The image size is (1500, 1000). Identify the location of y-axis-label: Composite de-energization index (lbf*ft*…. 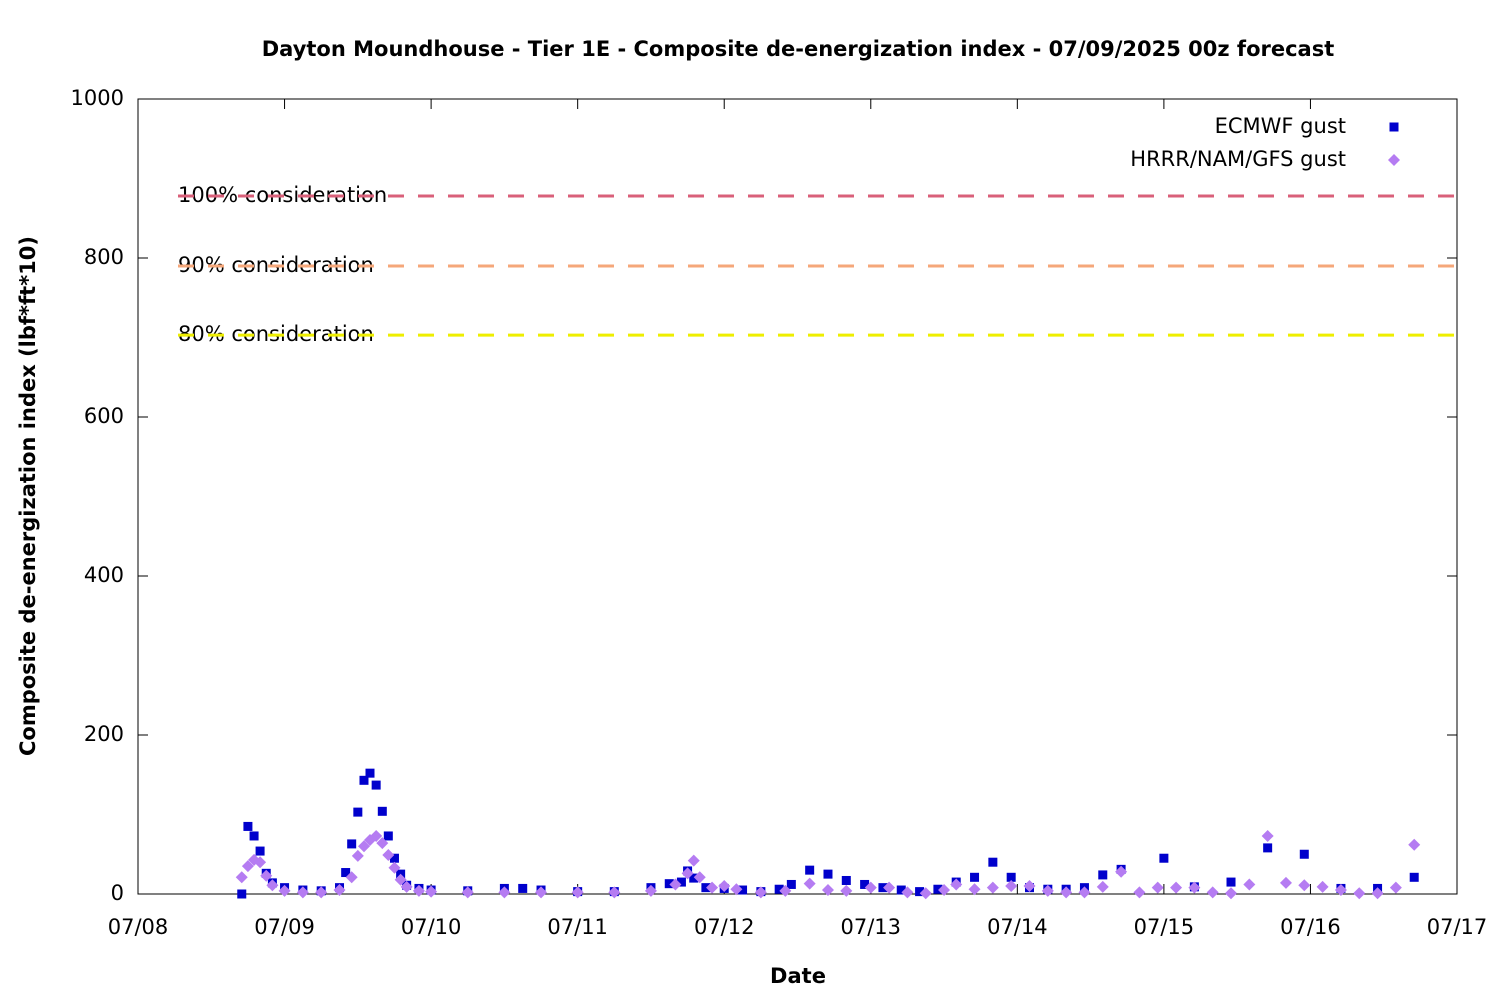
(28, 496).